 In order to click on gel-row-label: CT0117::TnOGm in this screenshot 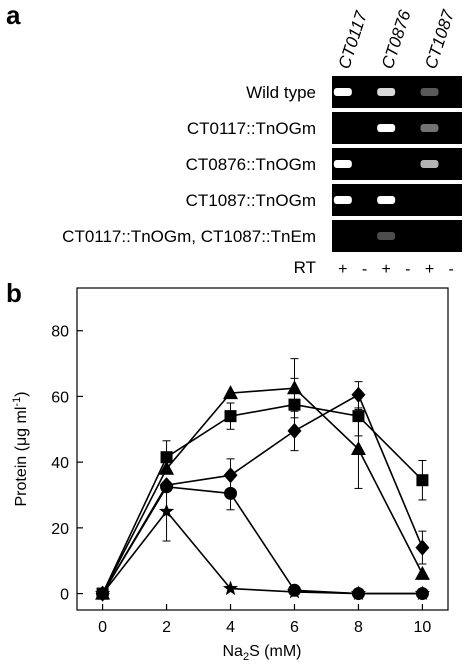, I will do `click(251, 128)`.